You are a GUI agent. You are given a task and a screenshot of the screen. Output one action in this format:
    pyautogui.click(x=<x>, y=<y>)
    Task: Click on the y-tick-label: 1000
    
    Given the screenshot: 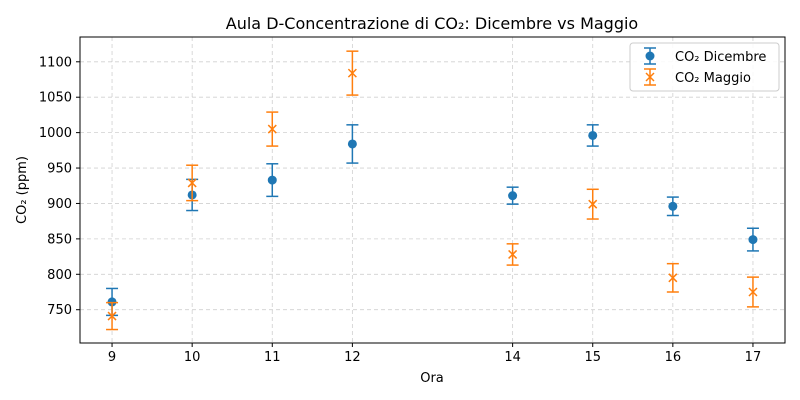 What is the action you would take?
    pyautogui.click(x=55, y=133)
    